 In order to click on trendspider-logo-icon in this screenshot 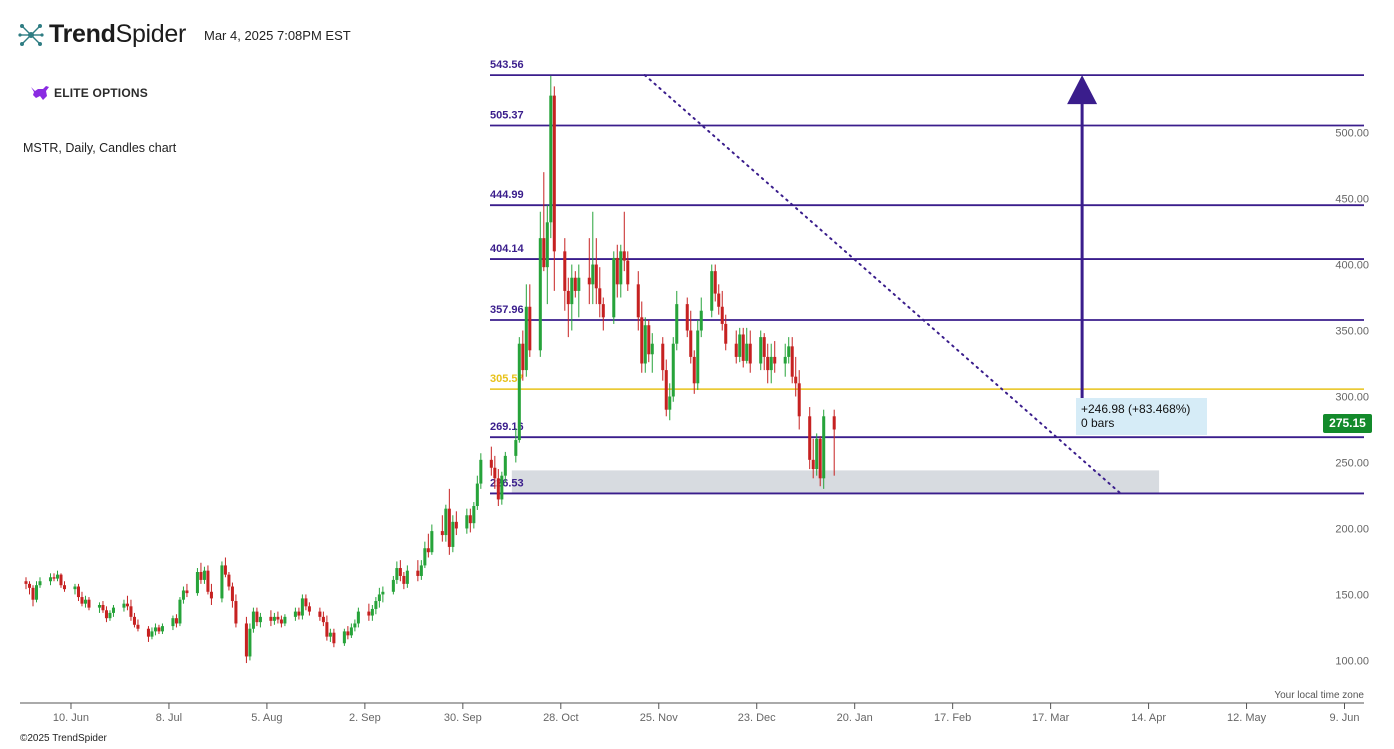, I will do `click(31, 34)`.